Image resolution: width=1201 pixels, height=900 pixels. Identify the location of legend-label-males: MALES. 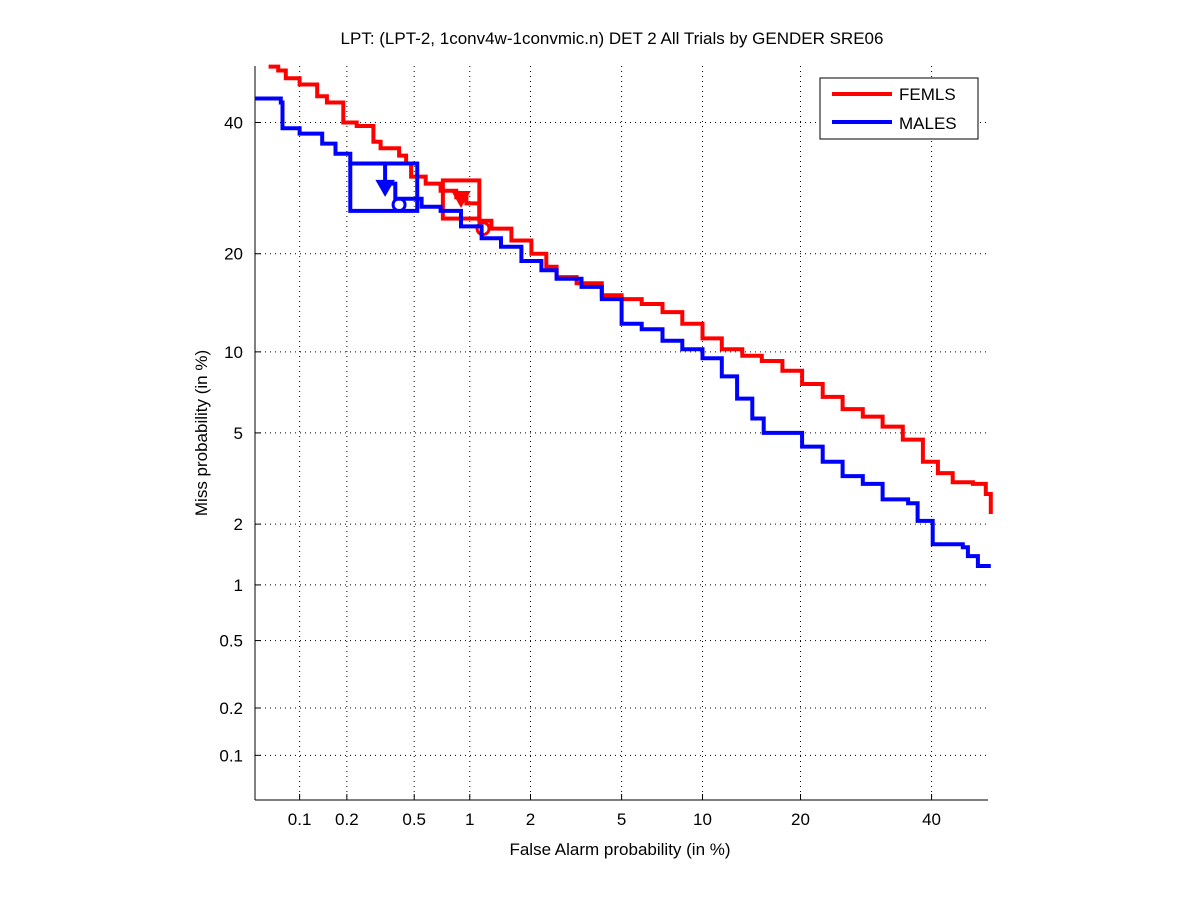
(928, 123).